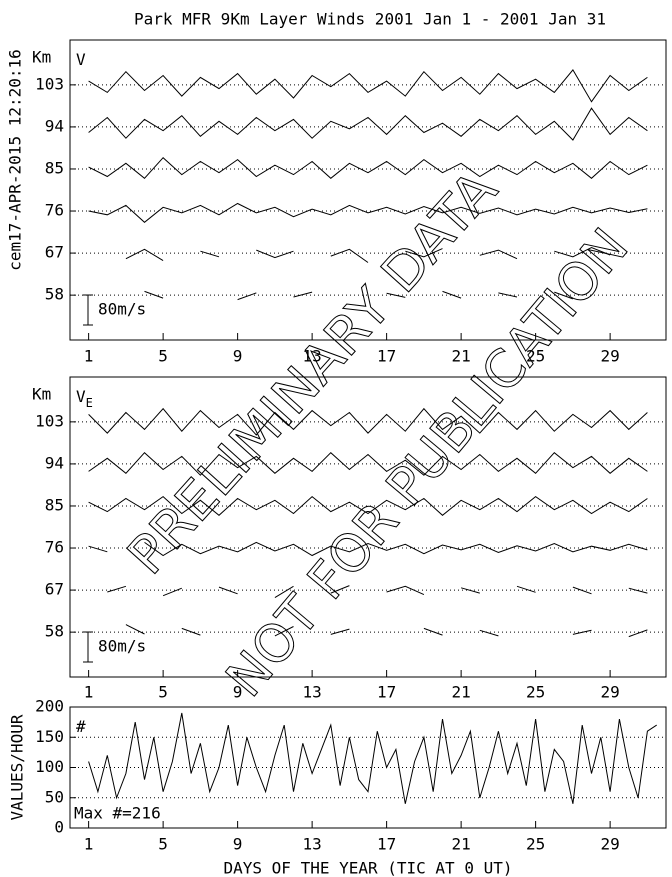 The width and height of the screenshot is (672, 877). I want to click on y-tick-label: 50, so click(54, 796).